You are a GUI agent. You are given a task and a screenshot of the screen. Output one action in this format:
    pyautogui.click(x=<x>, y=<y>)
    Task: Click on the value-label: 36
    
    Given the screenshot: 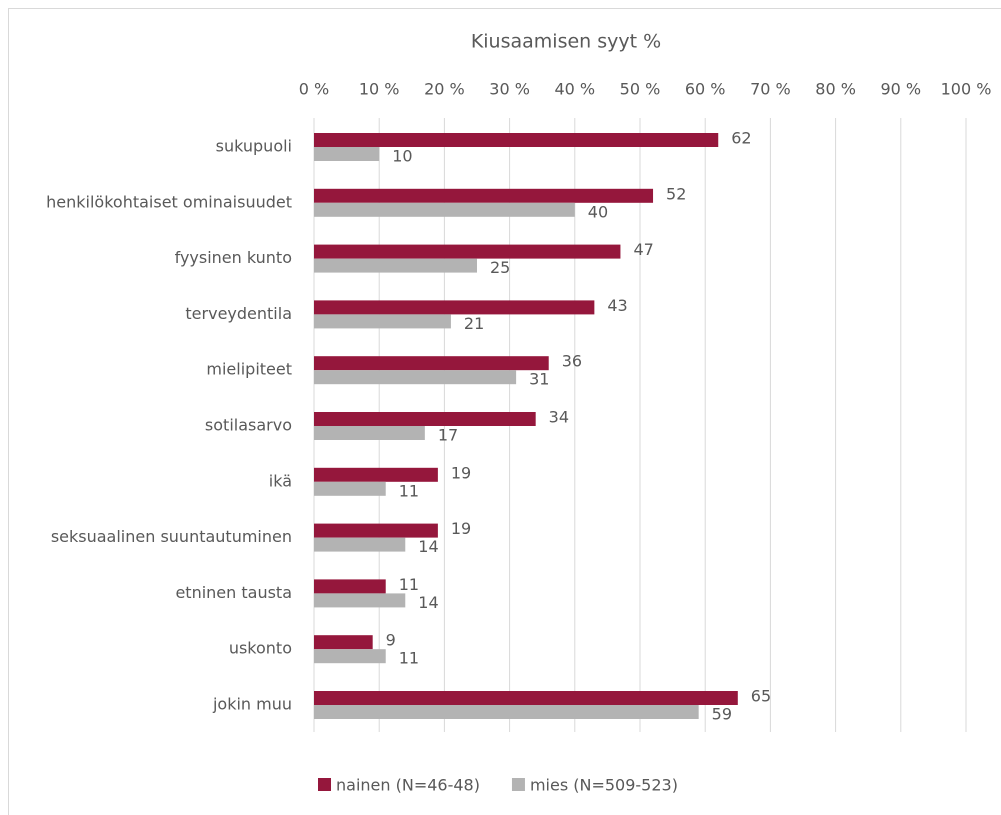 What is the action you would take?
    pyautogui.click(x=572, y=361)
    